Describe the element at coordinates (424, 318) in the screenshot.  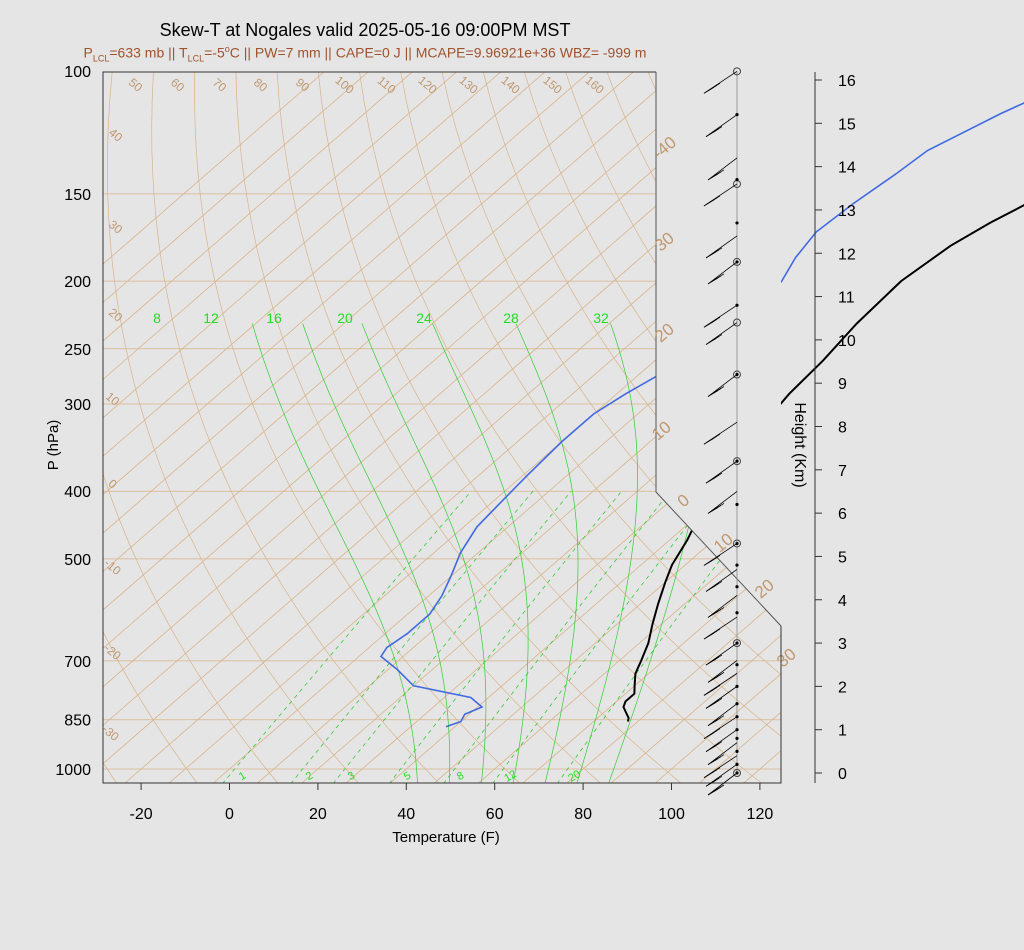
I see `moist-adiabat-label: 24` at that location.